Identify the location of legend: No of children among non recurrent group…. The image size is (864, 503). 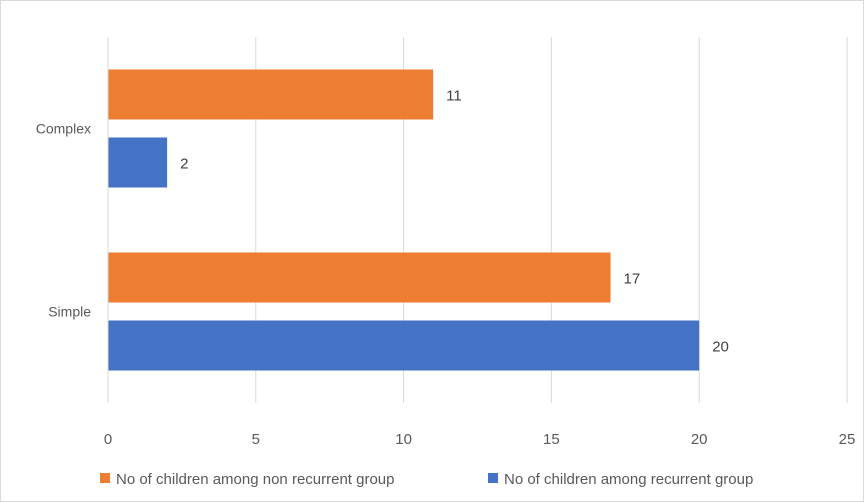
(426, 479).